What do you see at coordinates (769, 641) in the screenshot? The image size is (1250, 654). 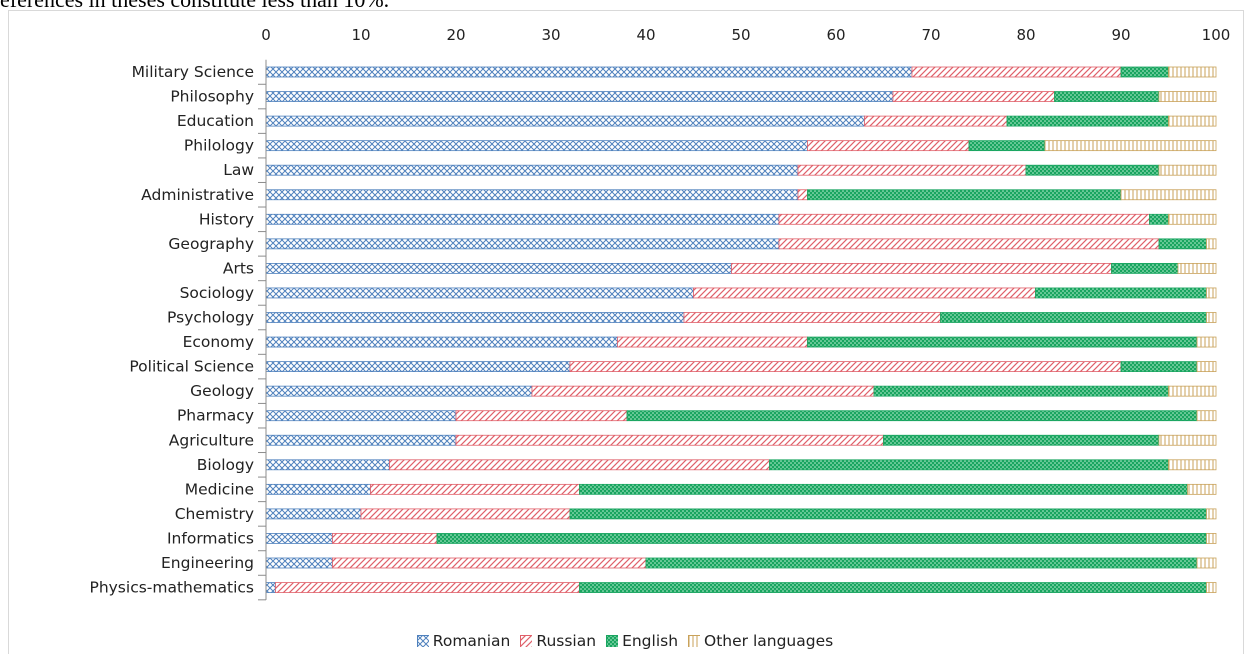 I see `legend-label: Other languages` at bounding box center [769, 641].